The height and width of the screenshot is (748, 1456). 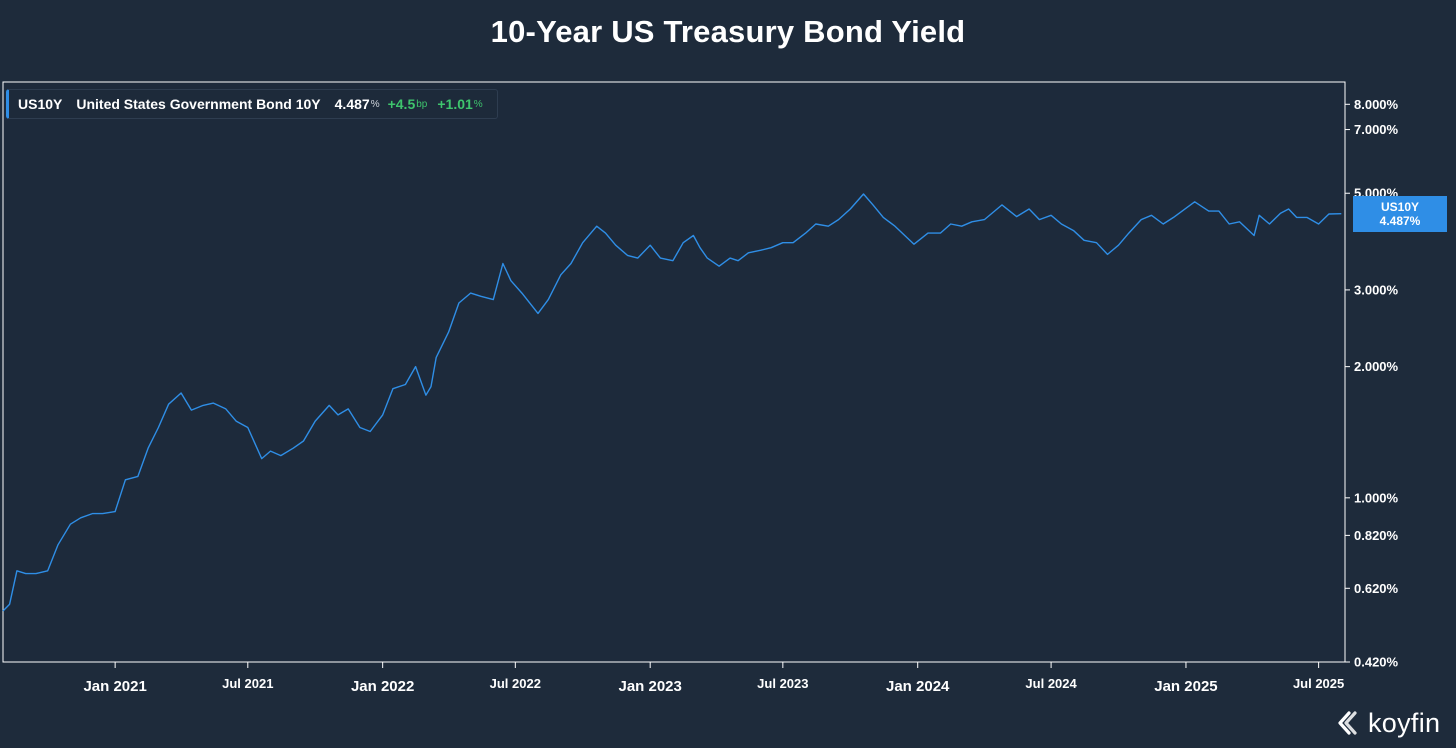 What do you see at coordinates (918, 686) in the screenshot?
I see `x-tick-label-6: Jan 2024` at bounding box center [918, 686].